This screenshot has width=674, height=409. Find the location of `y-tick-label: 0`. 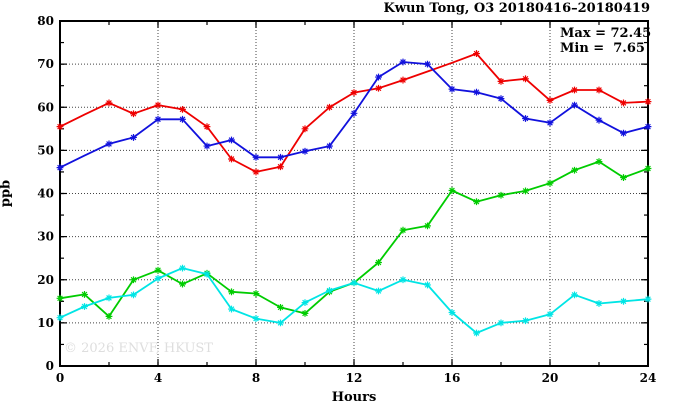

y-tick-label: 0 is located at coordinates (50, 366).